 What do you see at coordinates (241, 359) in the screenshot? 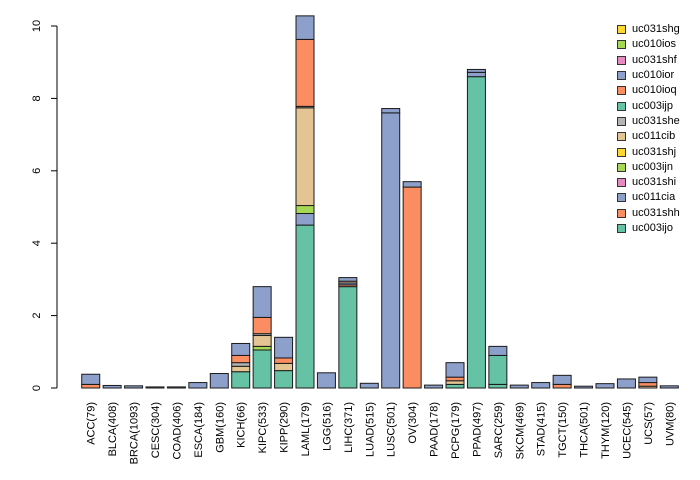
I see `bar-segment-7-uc010ioq` at bounding box center [241, 359].